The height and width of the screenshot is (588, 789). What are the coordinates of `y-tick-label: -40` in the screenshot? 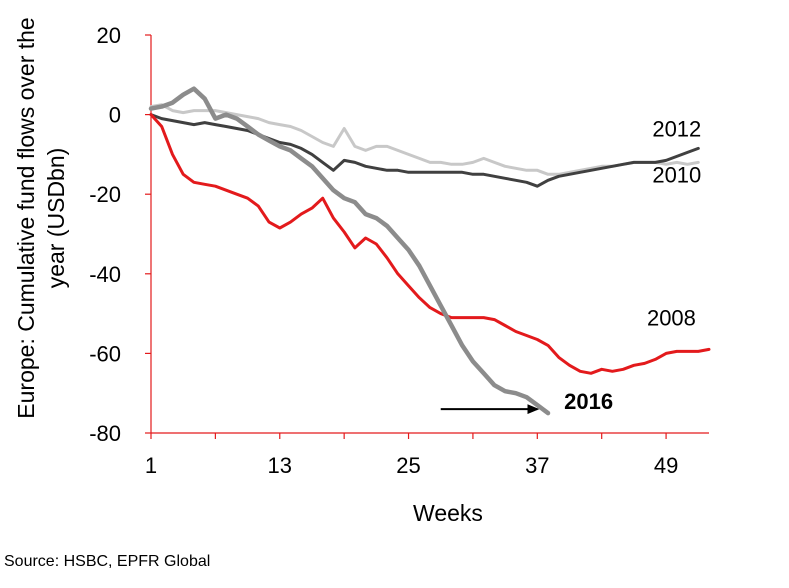 It's located at (105, 274).